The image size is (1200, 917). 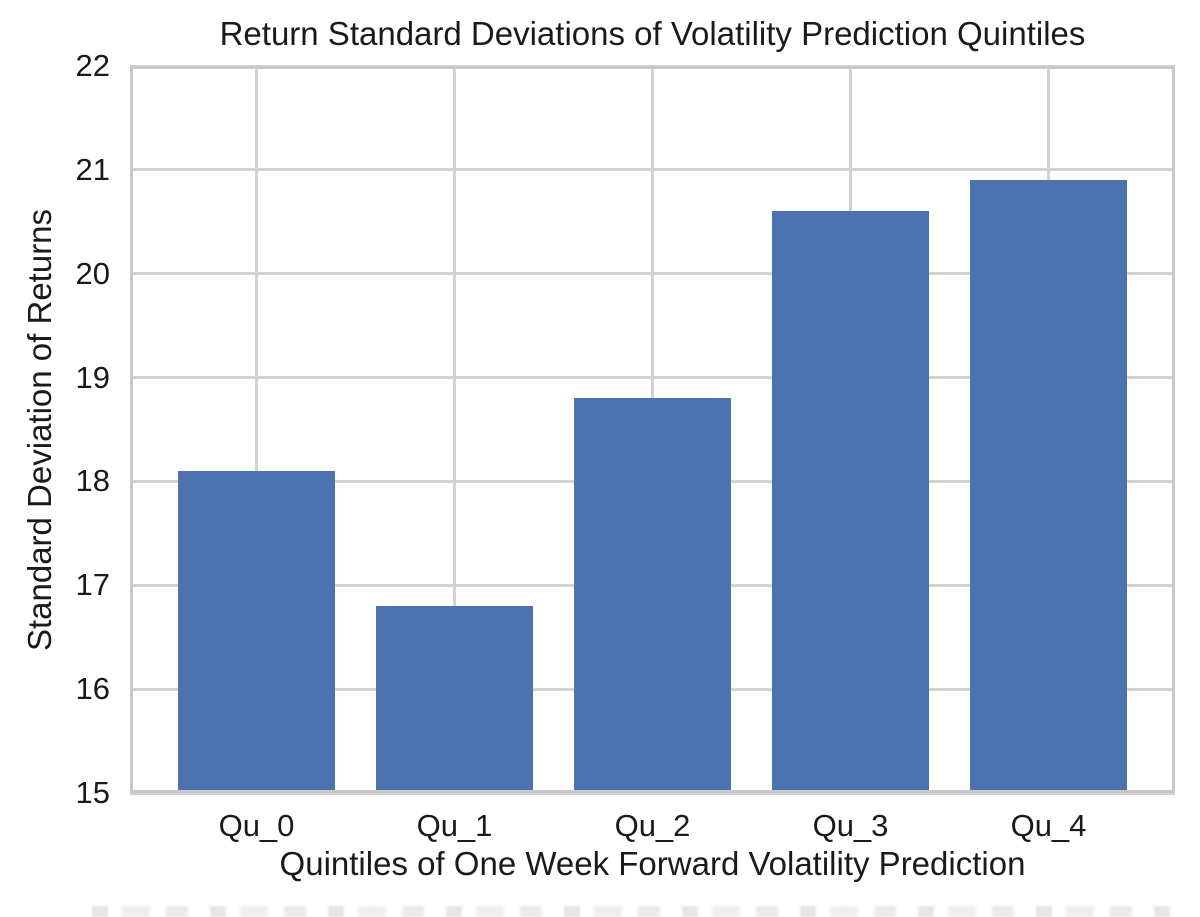 I want to click on y-axis-label: Standard Deviation of Returns, so click(x=39, y=430).